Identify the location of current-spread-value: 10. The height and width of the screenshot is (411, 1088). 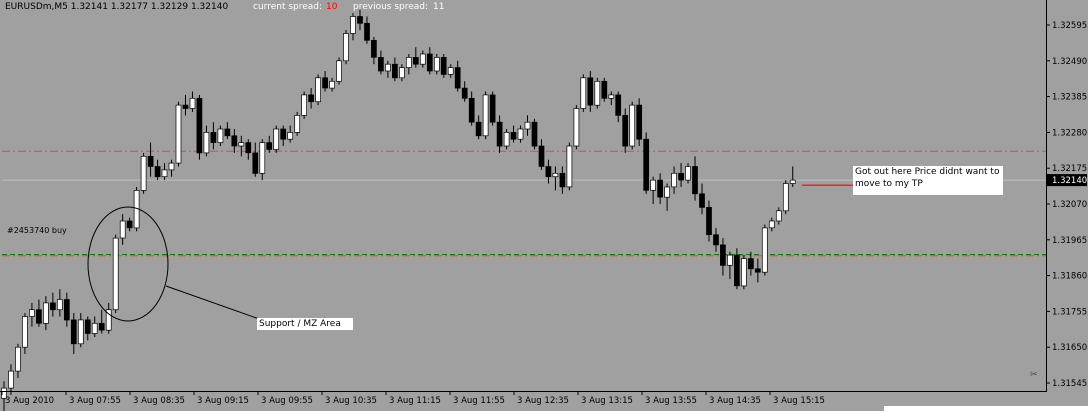
(332, 7).